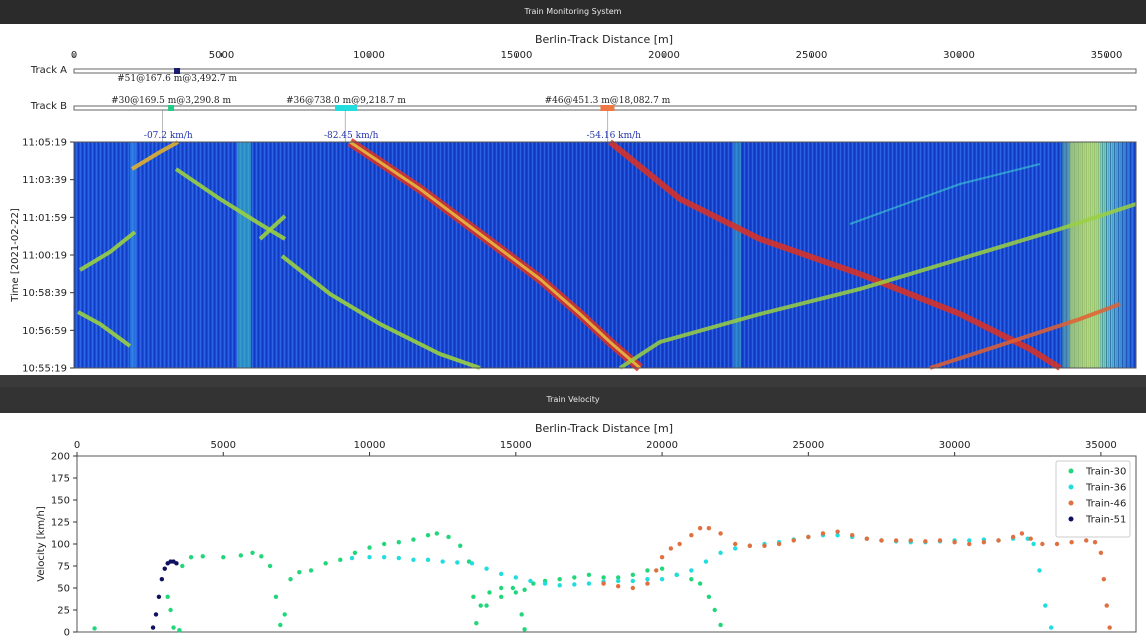 This screenshot has height=644, width=1146. Describe the element at coordinates (221, 55) in the screenshot. I see `waterfall-xtick-label: 5000` at that location.